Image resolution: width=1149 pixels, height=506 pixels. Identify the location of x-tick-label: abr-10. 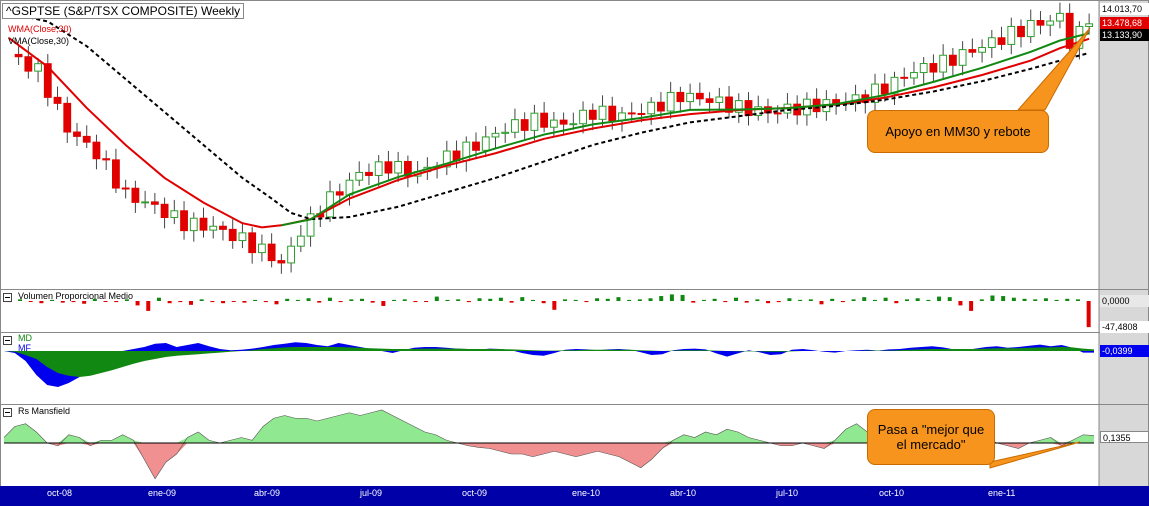
(683, 493).